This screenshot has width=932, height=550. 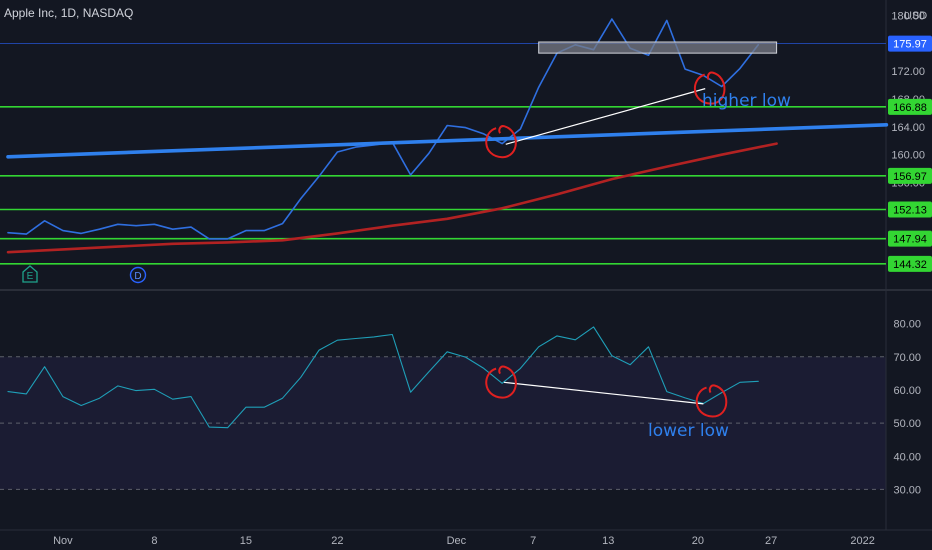 I want to click on event-marker-label: E, so click(x=30, y=276).